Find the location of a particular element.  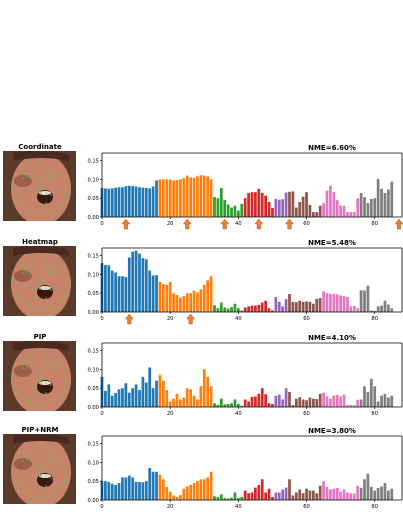

face-skin is located at coordinates (41, 470).